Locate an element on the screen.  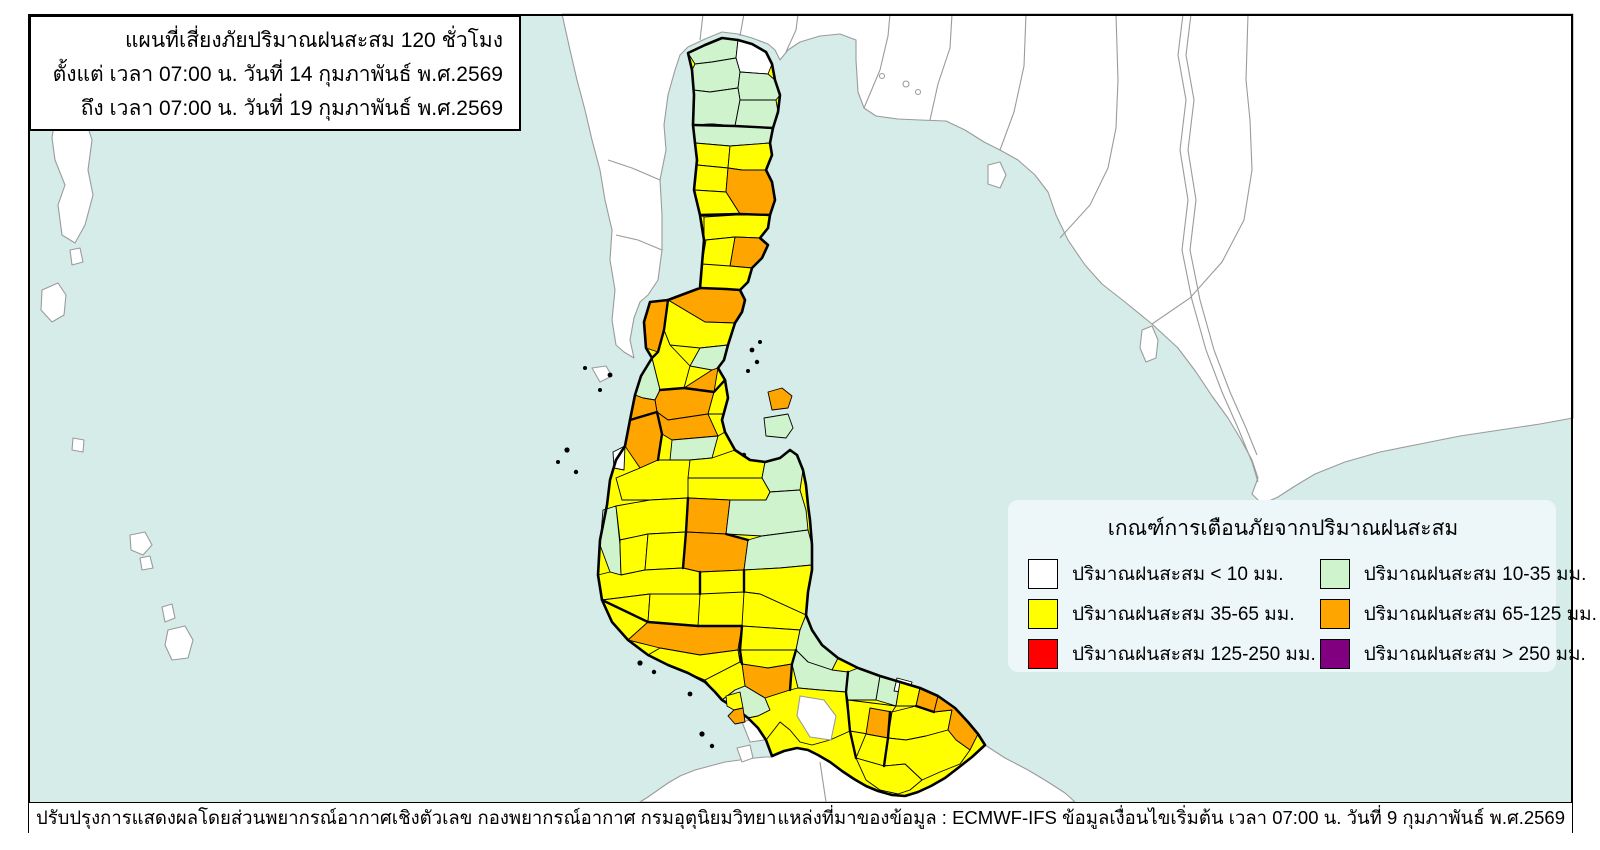
legend-item-125-250: ปริมาณฝนสะสม 125-250 มม. is located at coordinates (1172, 654).